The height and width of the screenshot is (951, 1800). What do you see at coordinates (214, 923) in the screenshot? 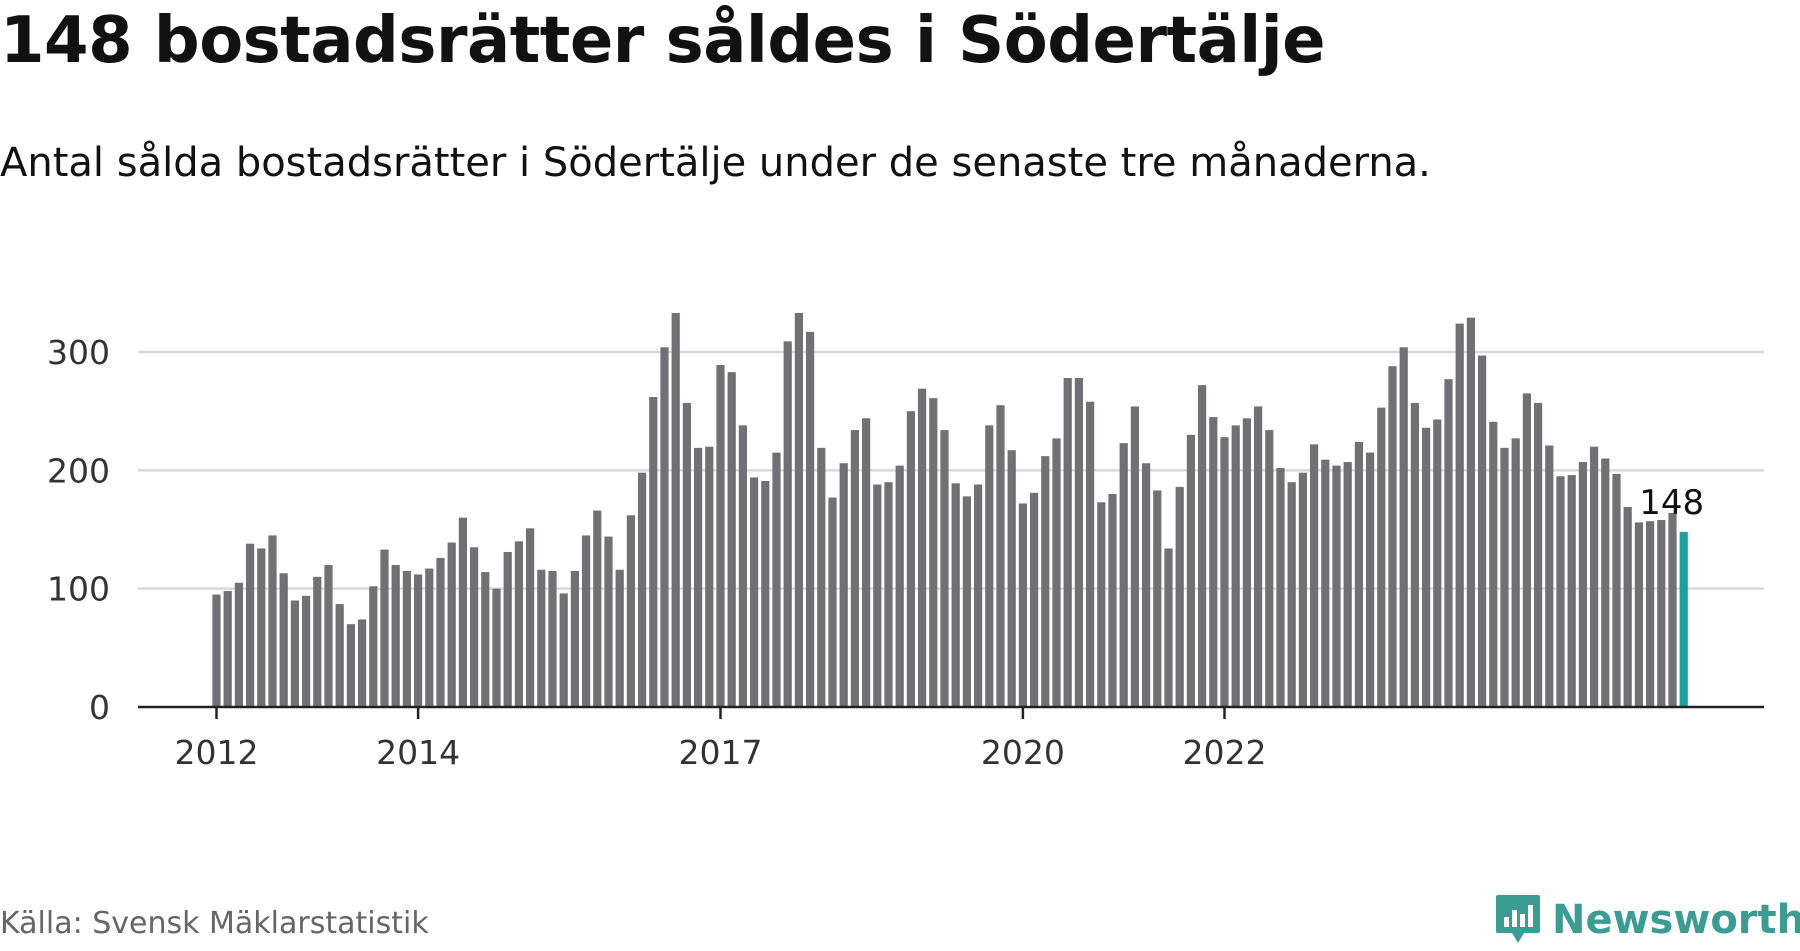
I see `source-note: Källa: Svensk Mäklarstatistik` at bounding box center [214, 923].